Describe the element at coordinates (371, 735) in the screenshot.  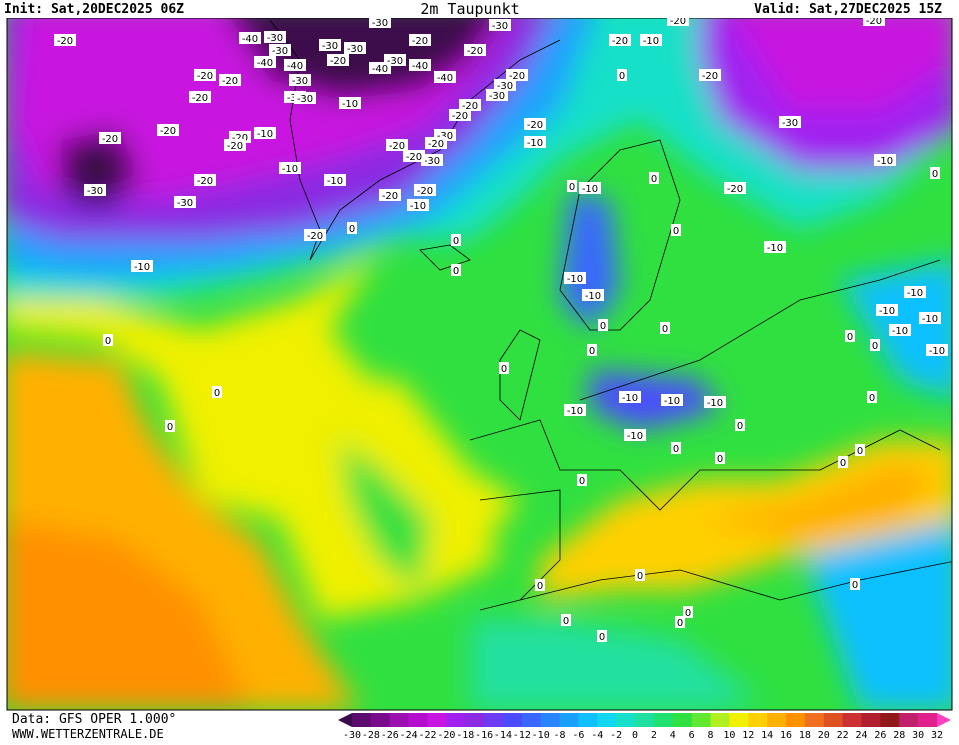
I see `colorbar-tick-label: -28` at that location.